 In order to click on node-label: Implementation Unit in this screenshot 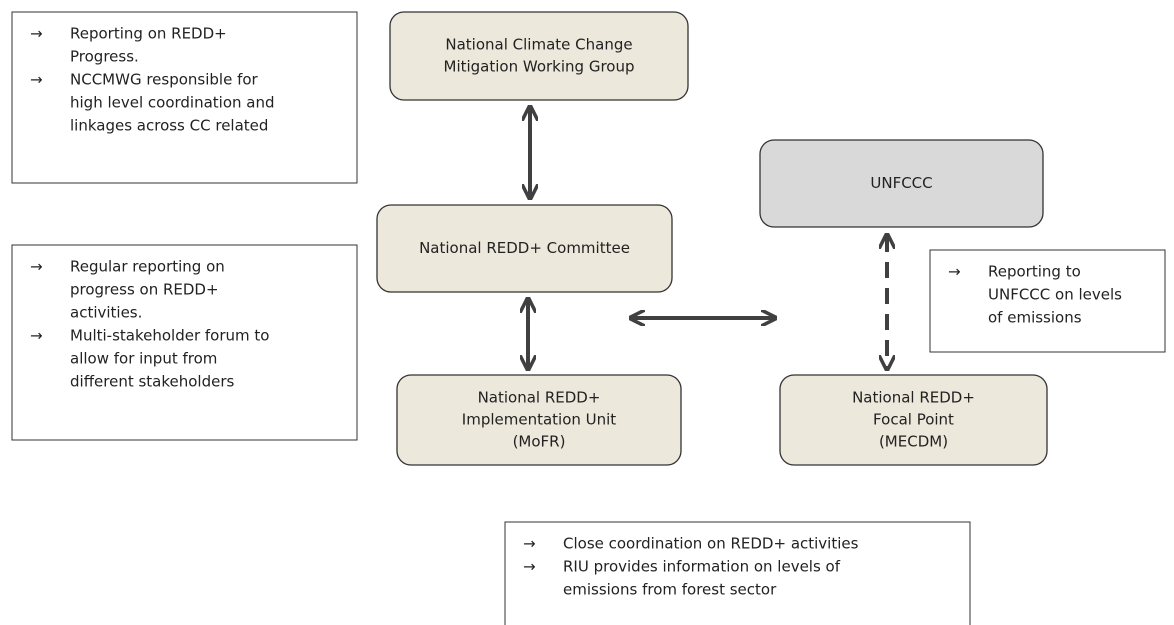, I will do `click(539, 420)`.